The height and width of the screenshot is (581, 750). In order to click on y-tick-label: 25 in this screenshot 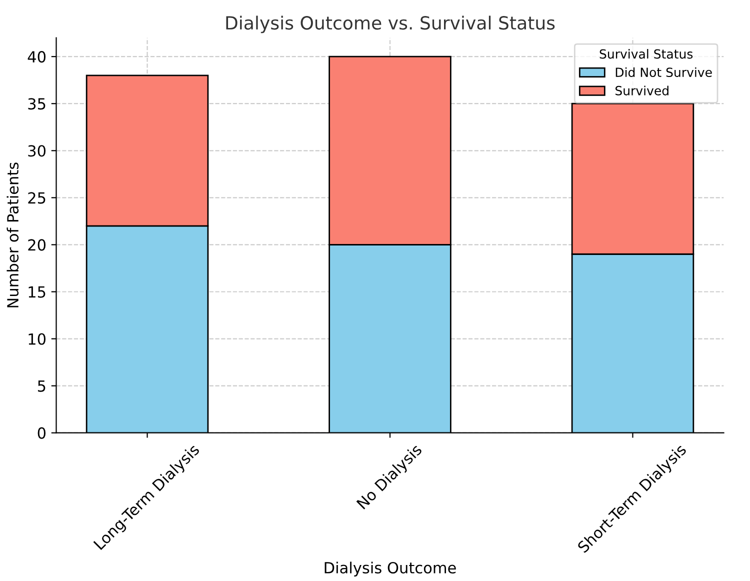, I will do `click(37, 198)`.